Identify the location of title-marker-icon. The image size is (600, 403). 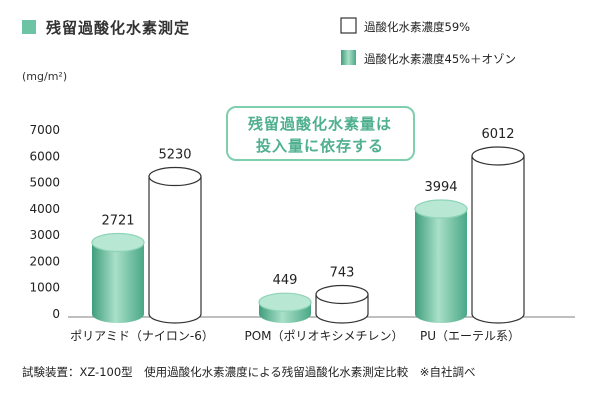
(29, 27).